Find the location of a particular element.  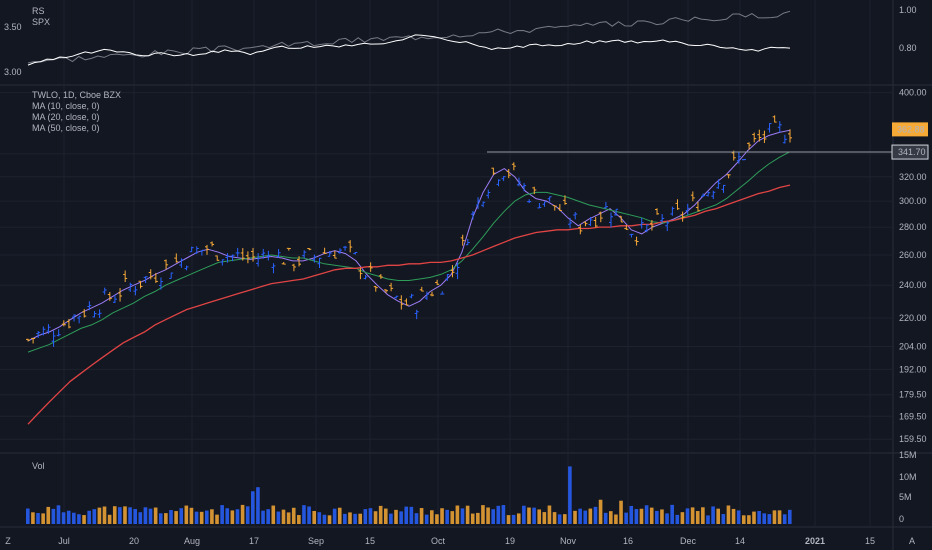

ma50-label: MA (50, close, 0) is located at coordinates (66, 128).